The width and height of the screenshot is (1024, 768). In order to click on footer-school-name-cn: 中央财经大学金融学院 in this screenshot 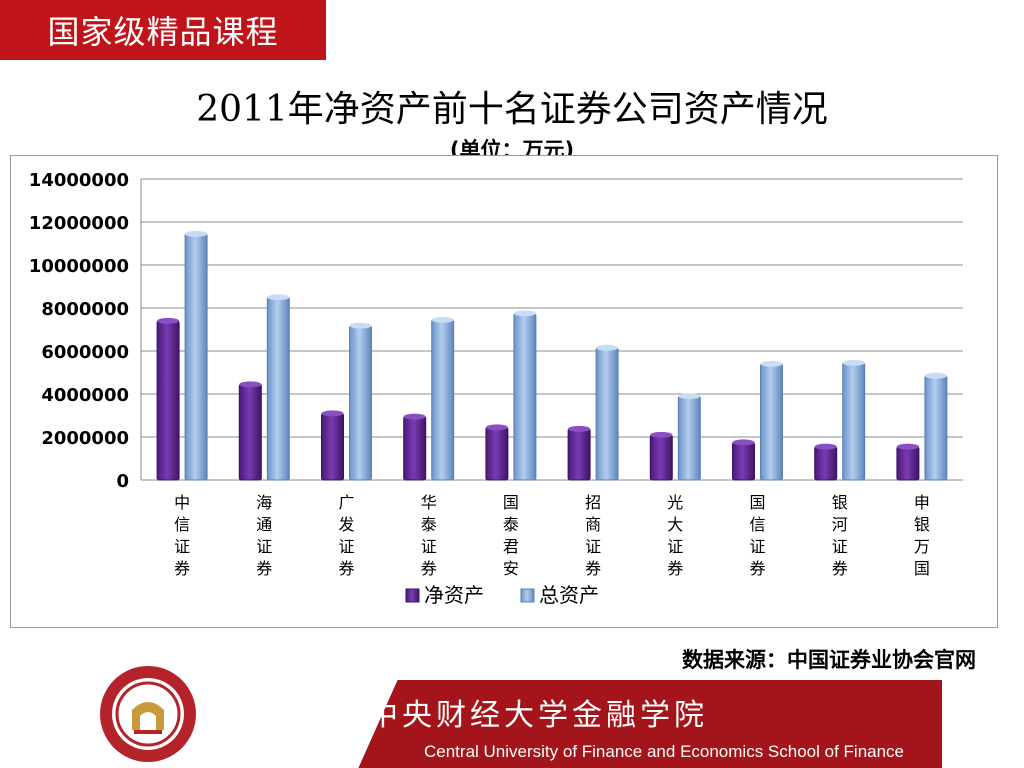, I will do `click(538, 715)`.